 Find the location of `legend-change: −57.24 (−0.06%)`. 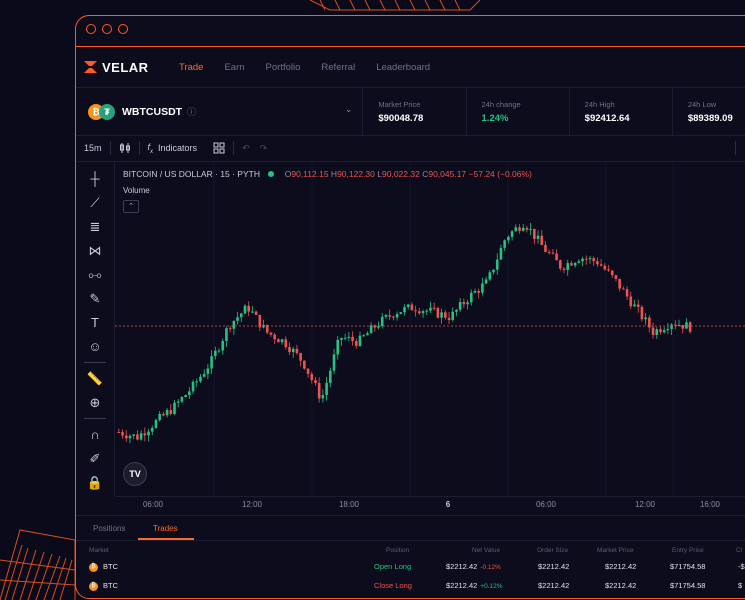

legend-change: −57.24 (−0.06%) is located at coordinates (500, 174).